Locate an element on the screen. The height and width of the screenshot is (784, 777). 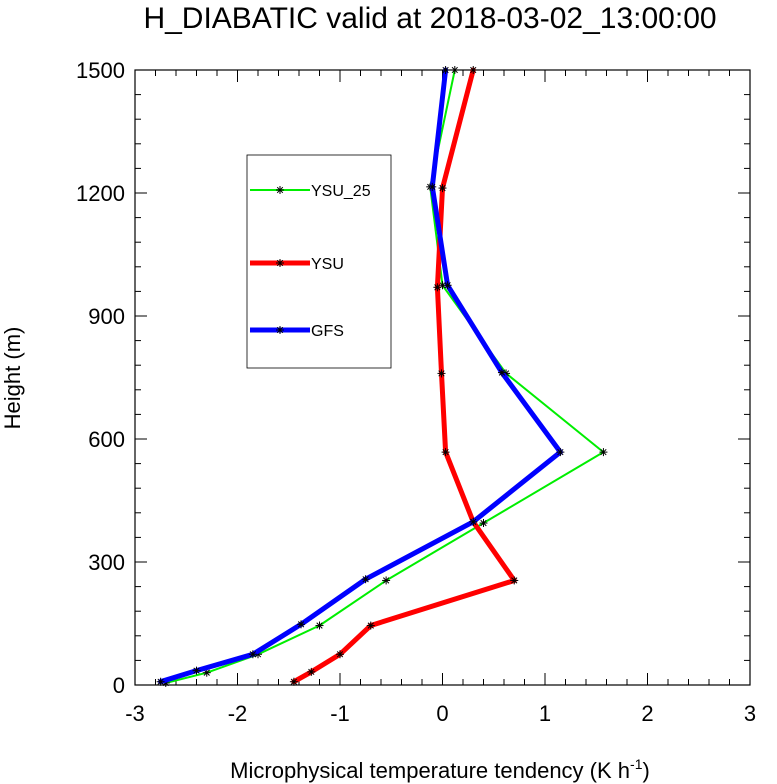
x-tick-label: -2 is located at coordinates (238, 713).